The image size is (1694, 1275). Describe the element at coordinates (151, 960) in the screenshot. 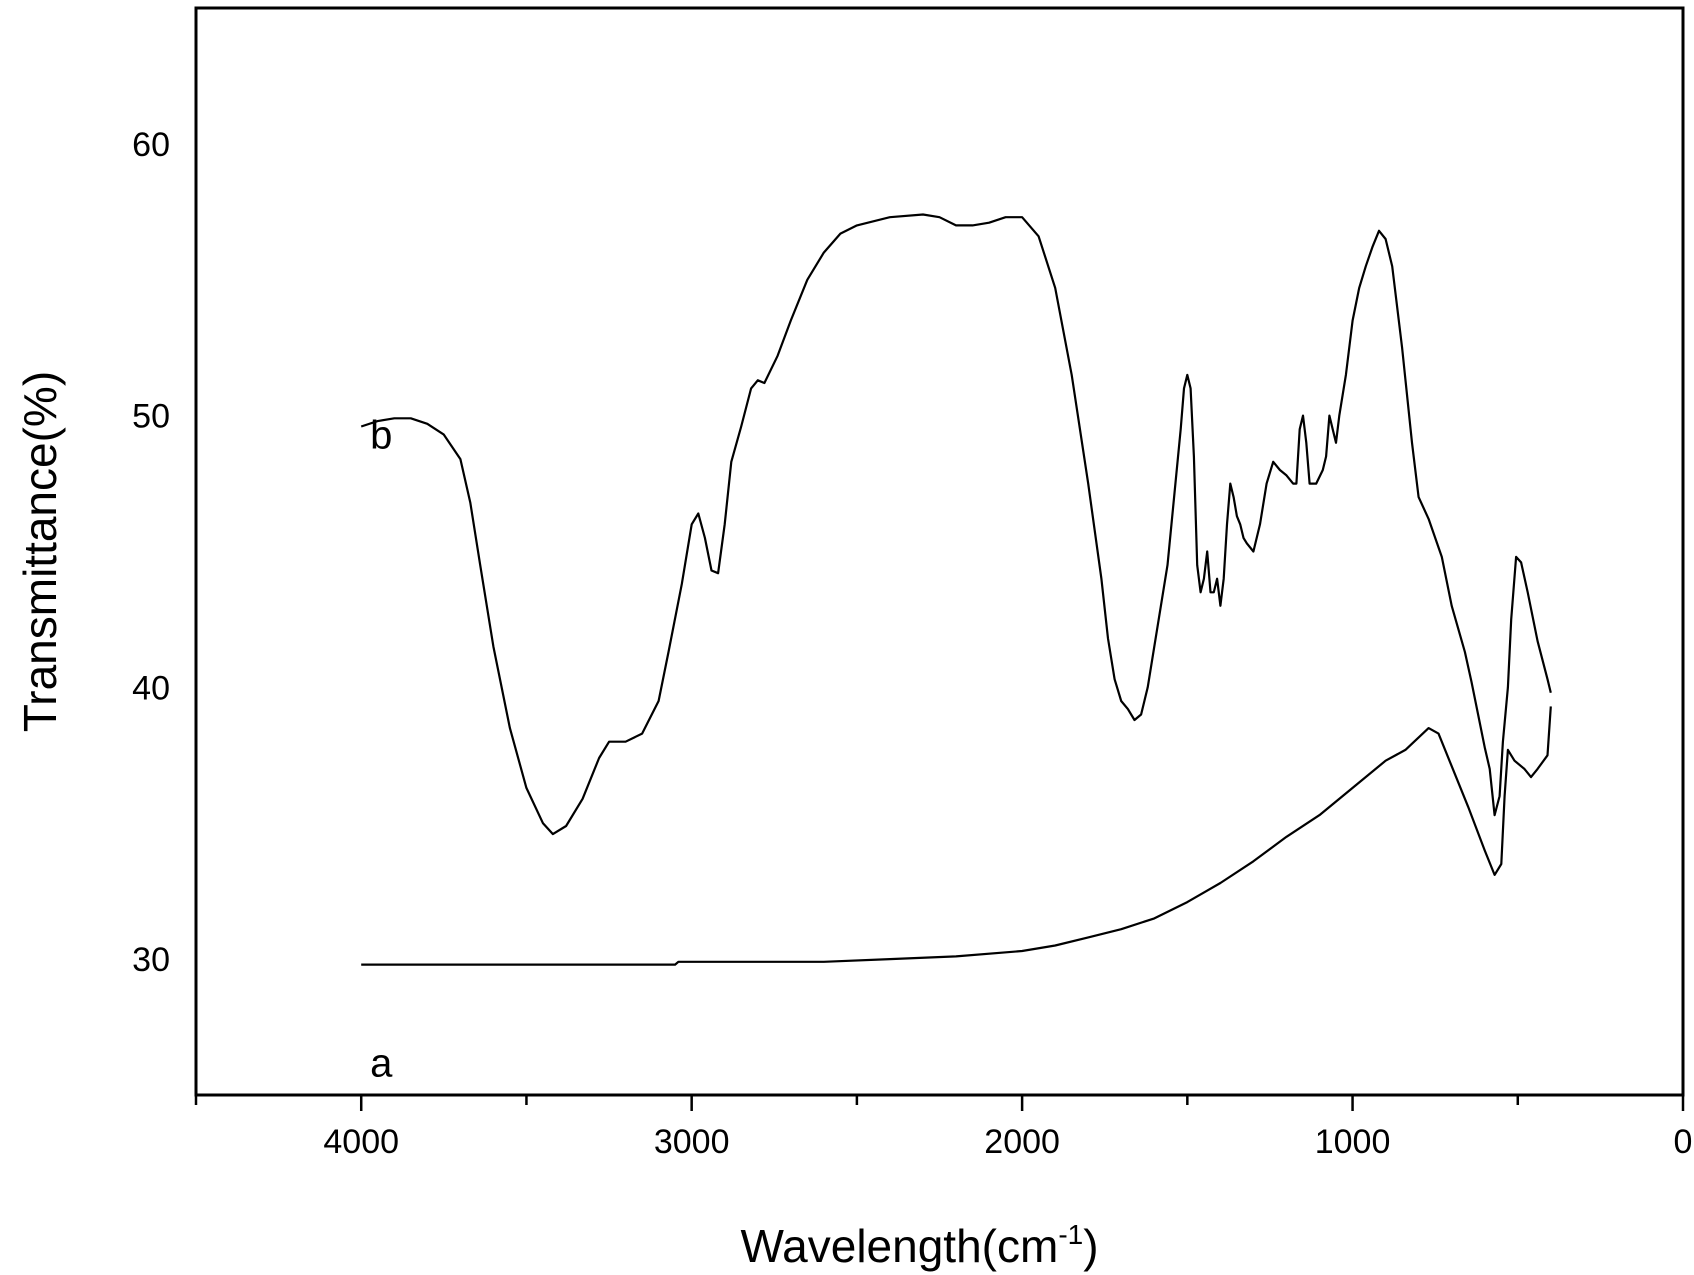

I see `y-tick-label: 30` at that location.